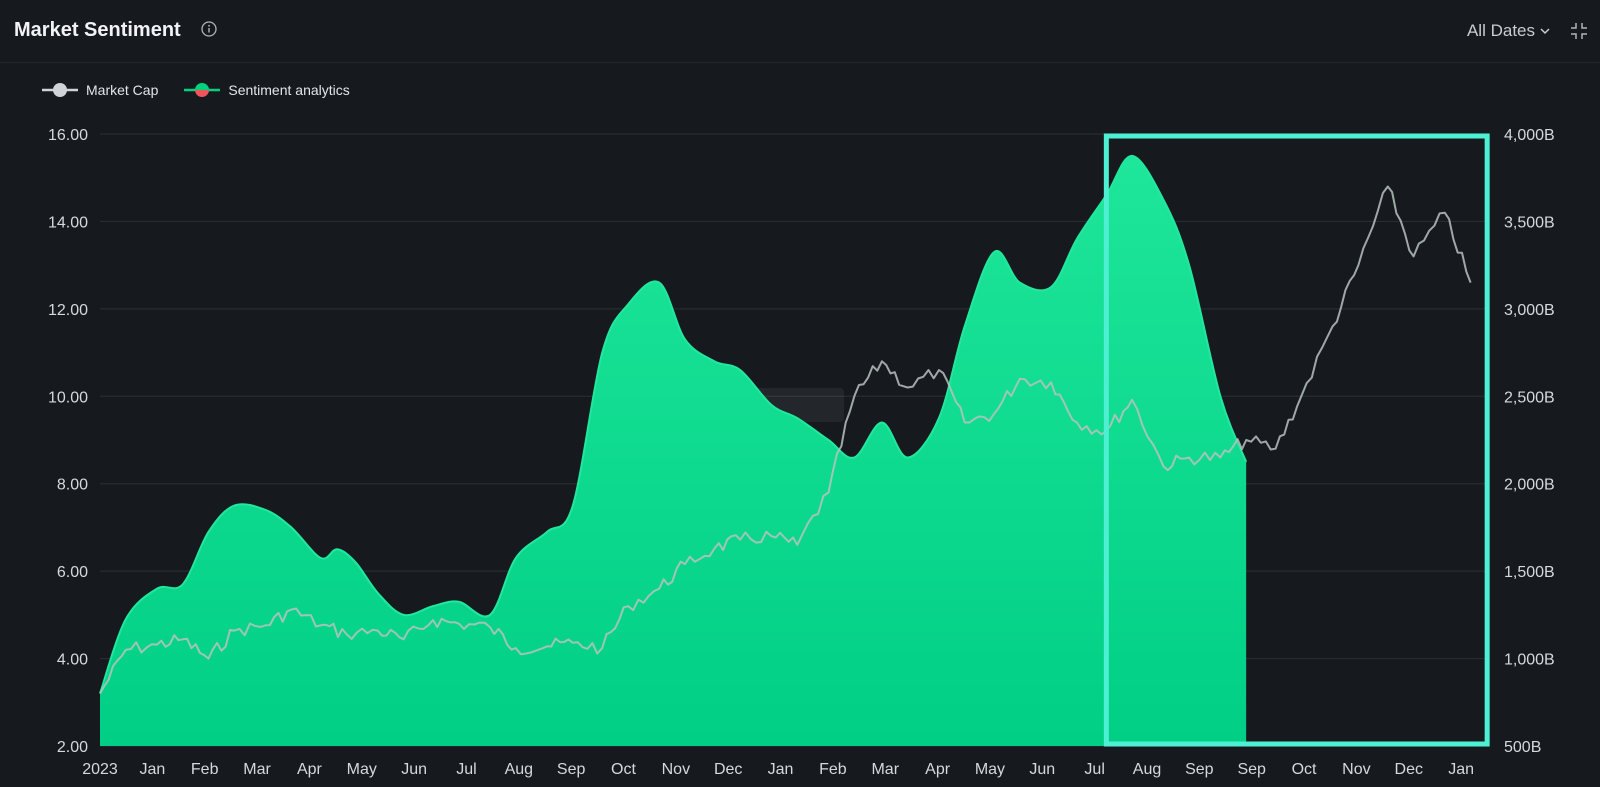 Image resolution: width=1600 pixels, height=787 pixels. I want to click on legend-label-sentiment: Sentiment analytics, so click(289, 90).